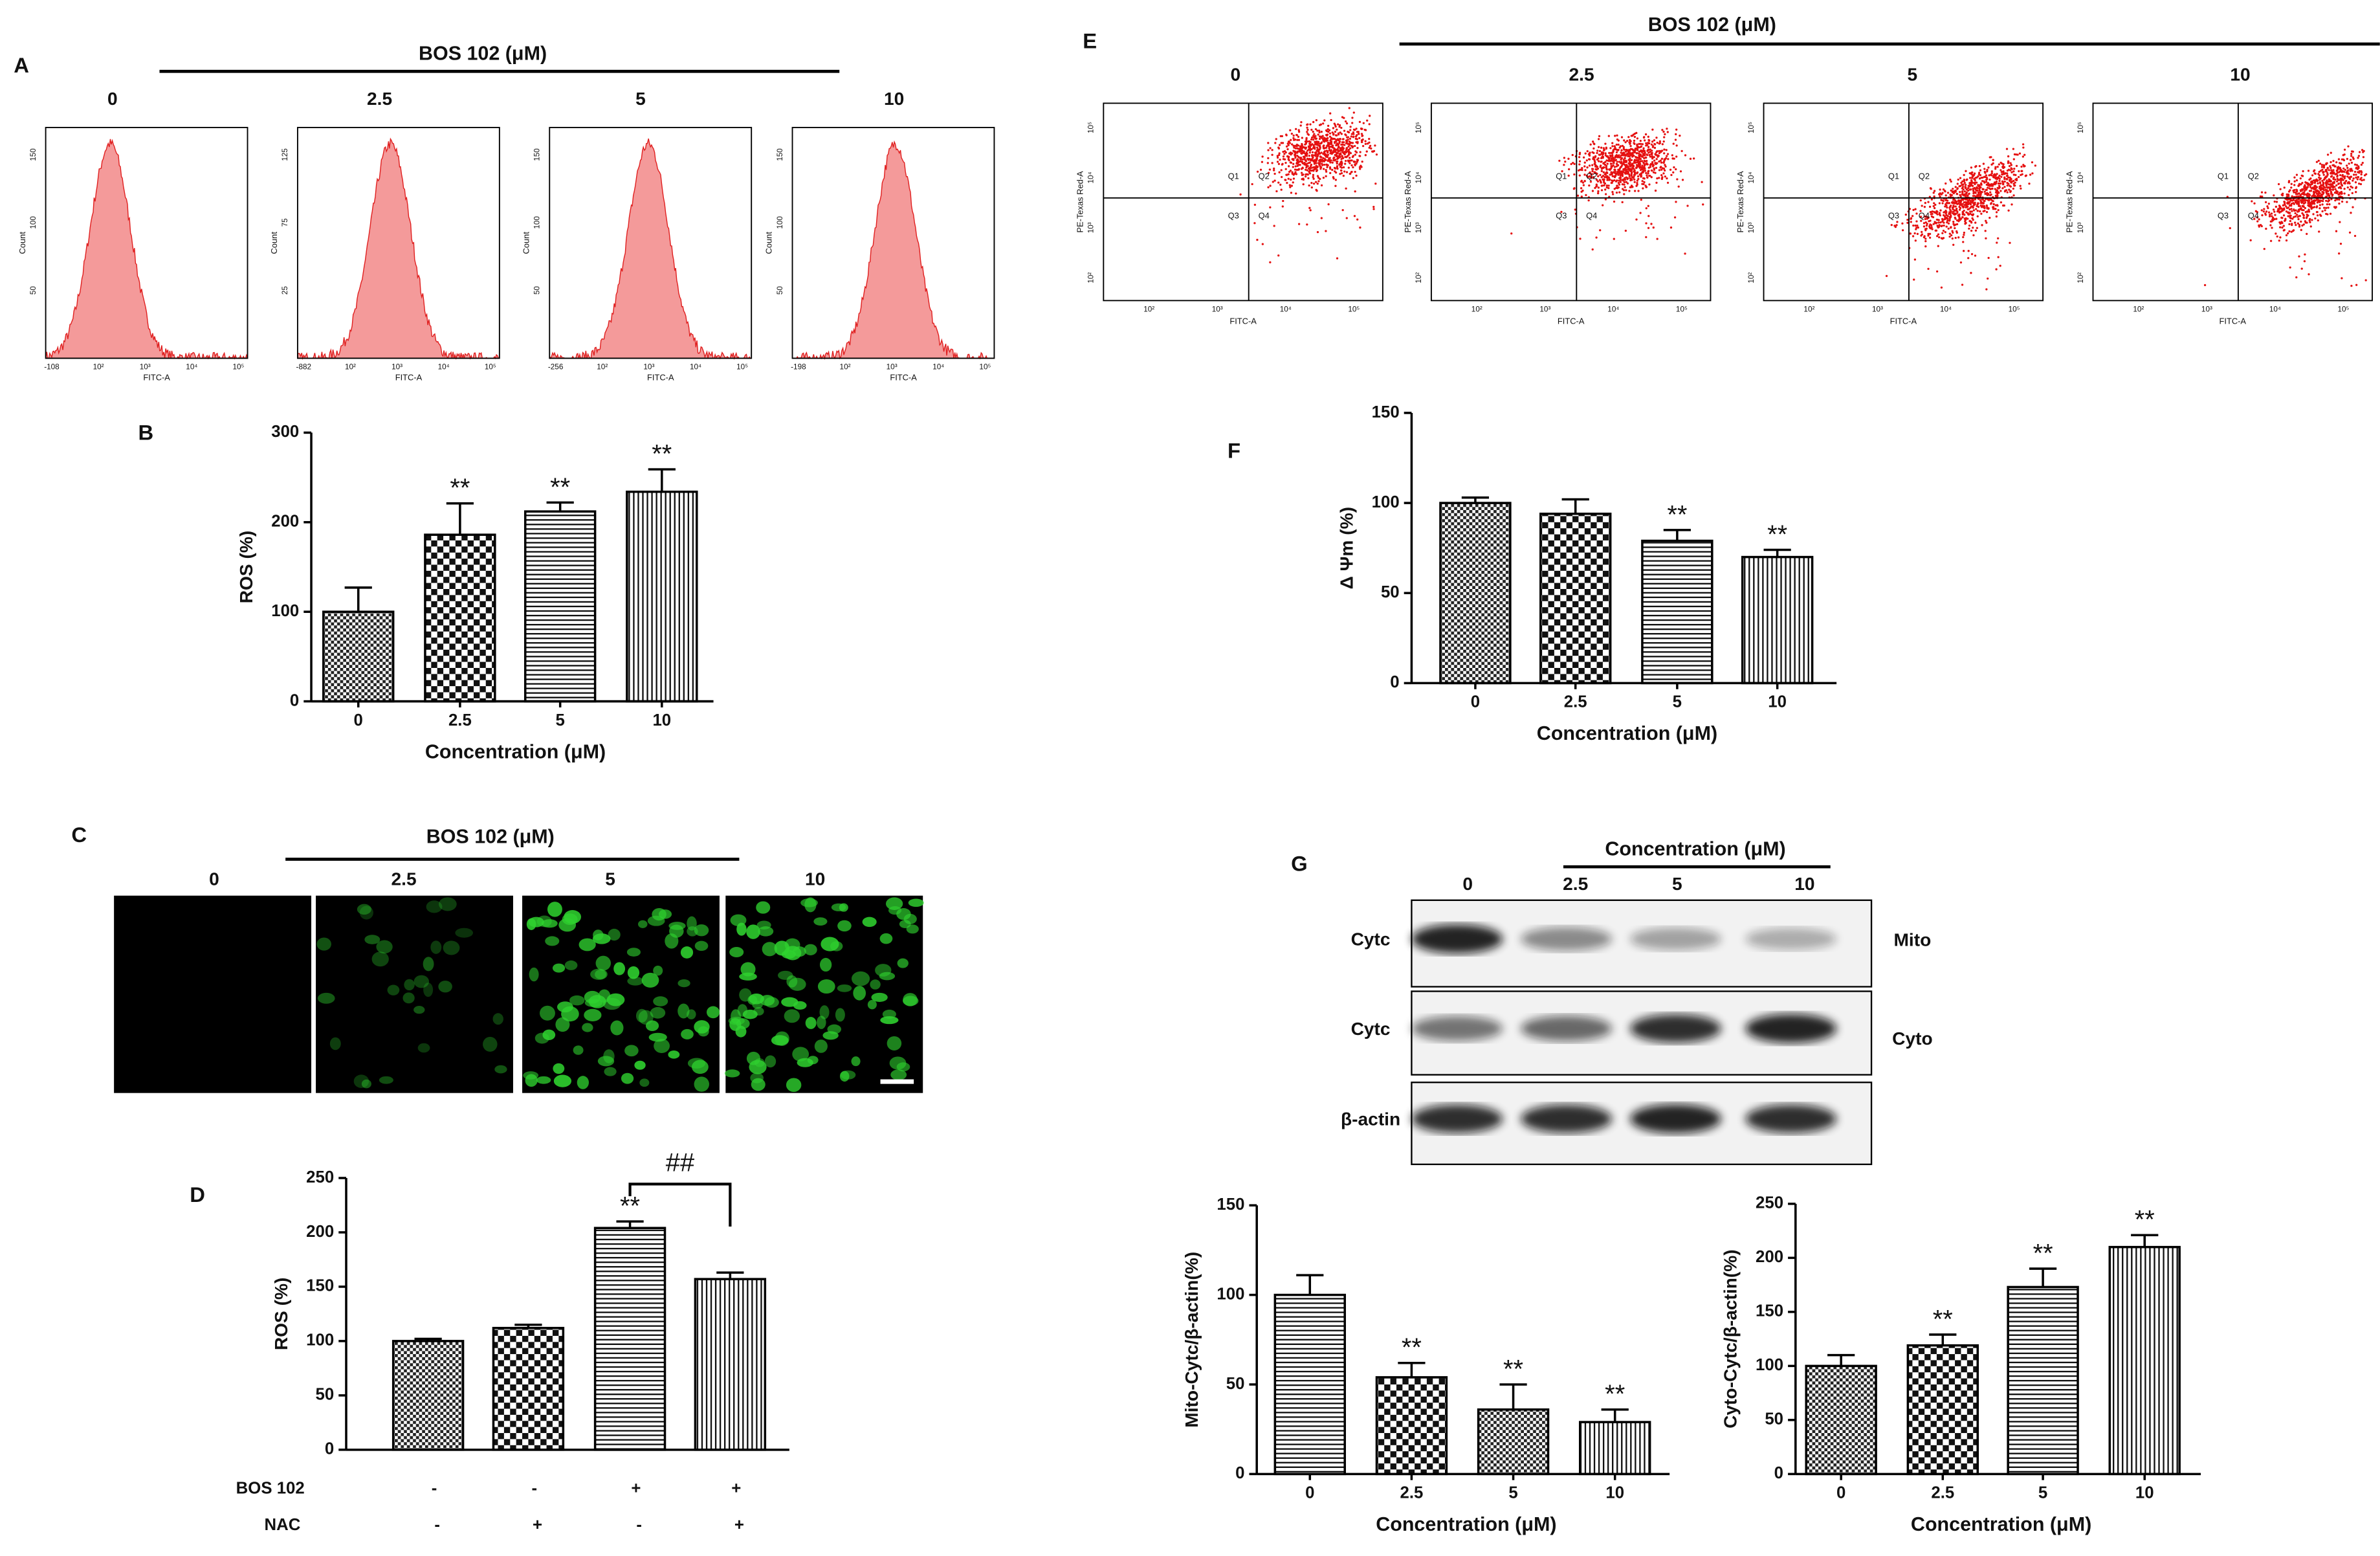 The width and height of the screenshot is (2380, 1556). What do you see at coordinates (893, 243) in the screenshot?
I see `plot-frame` at bounding box center [893, 243].